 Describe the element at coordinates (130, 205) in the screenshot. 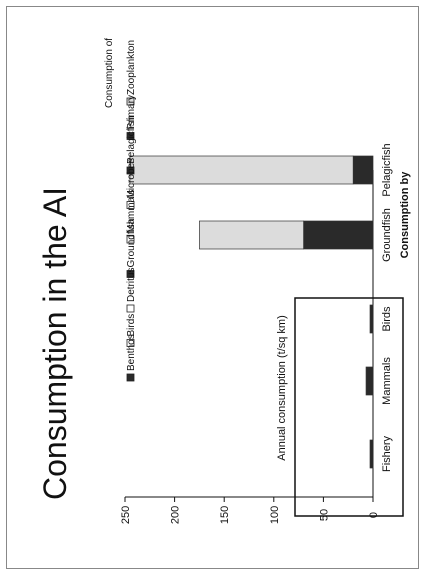

I see `legend-swatch-microbes` at that location.